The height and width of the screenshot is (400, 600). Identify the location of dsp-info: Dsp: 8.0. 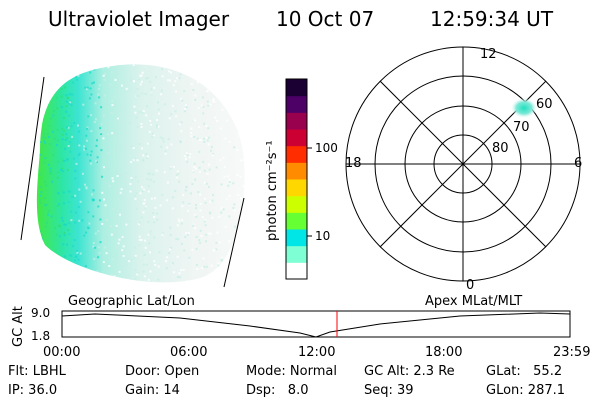
(277, 390).